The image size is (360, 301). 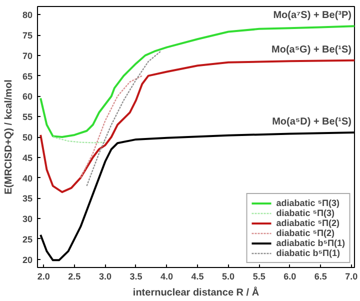 I want to click on y-axis-title: E(MRCISD+Q) / kcal/mol, so click(x=8, y=136).